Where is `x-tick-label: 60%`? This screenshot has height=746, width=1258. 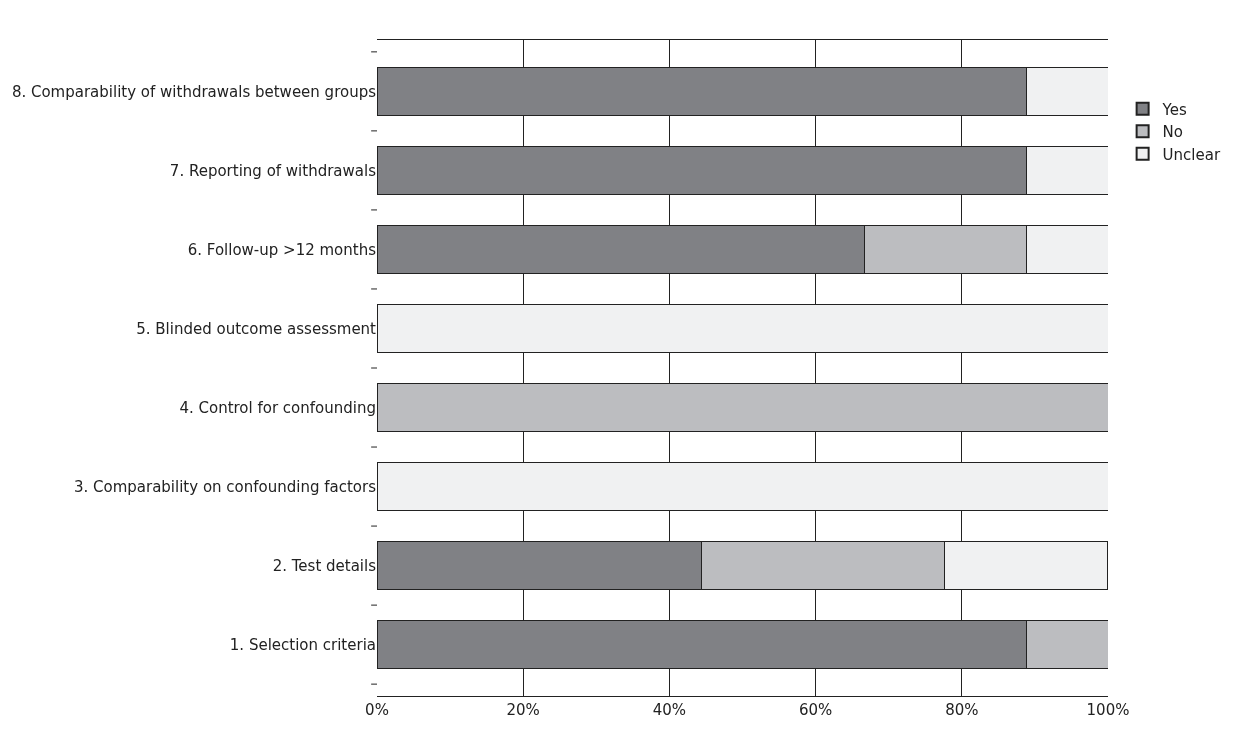
x-tick-label: 60% is located at coordinates (815, 710).